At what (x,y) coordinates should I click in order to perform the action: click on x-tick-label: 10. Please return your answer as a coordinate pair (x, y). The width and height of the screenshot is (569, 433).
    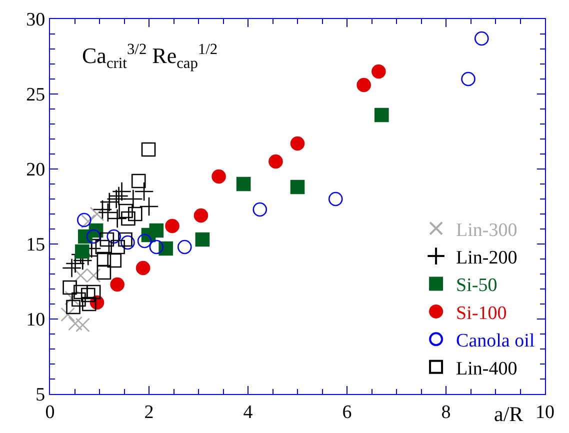
    Looking at the image, I should click on (545, 412).